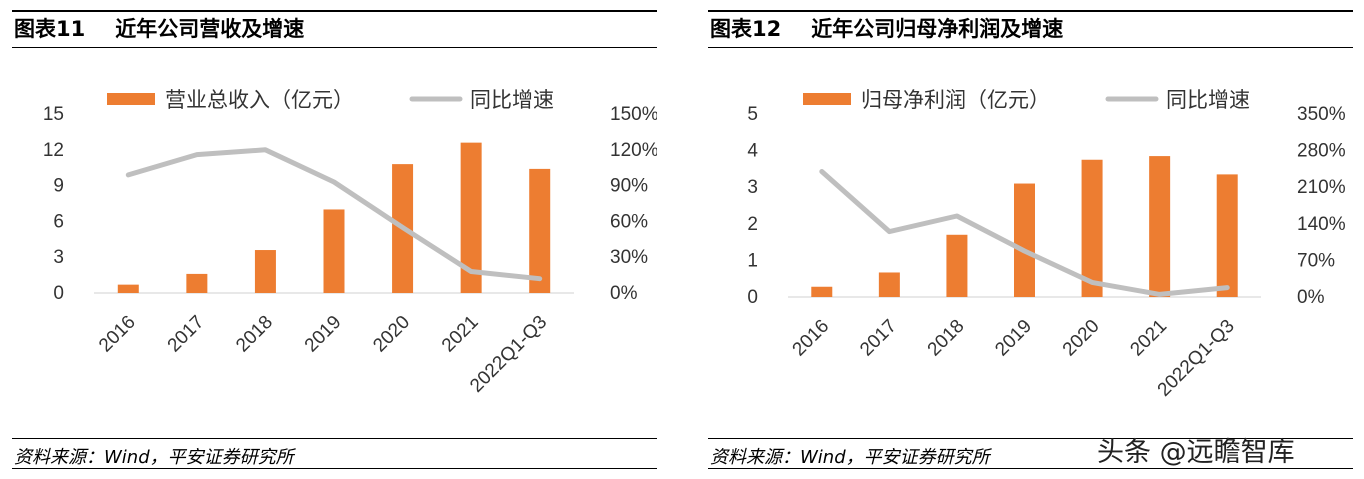  What do you see at coordinates (50, 29) in the screenshot?
I see `figure-number: 图表11` at bounding box center [50, 29].